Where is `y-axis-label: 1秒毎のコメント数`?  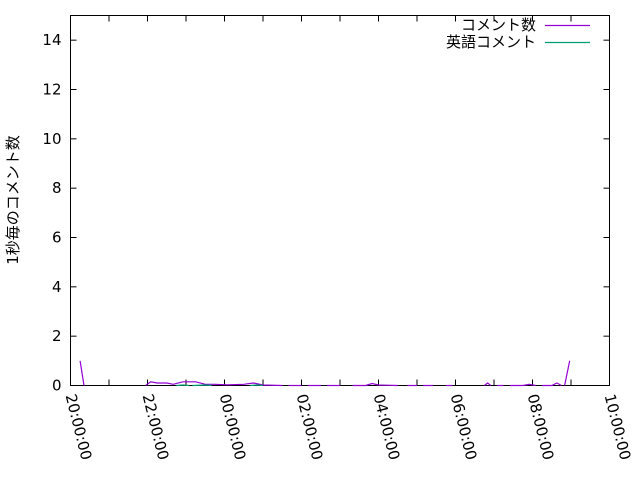 y-axis-label: 1秒毎のコメント数 is located at coordinates (13, 200).